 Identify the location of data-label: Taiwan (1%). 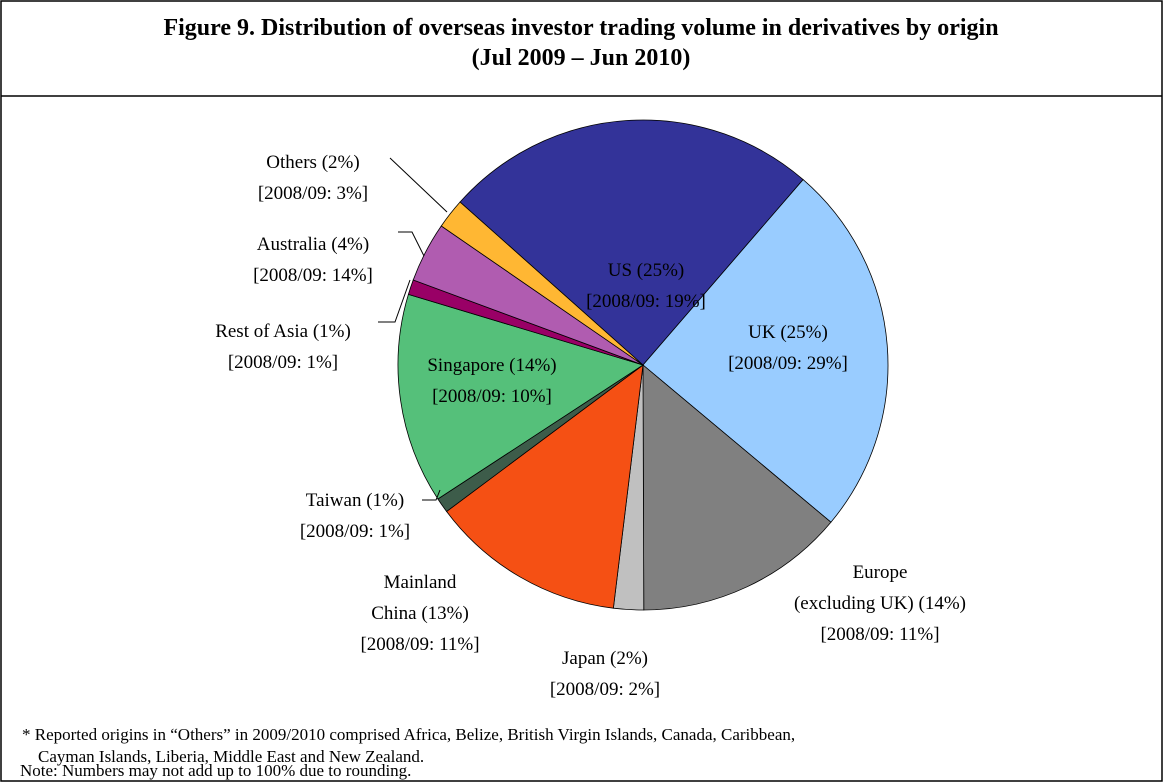
(355, 500).